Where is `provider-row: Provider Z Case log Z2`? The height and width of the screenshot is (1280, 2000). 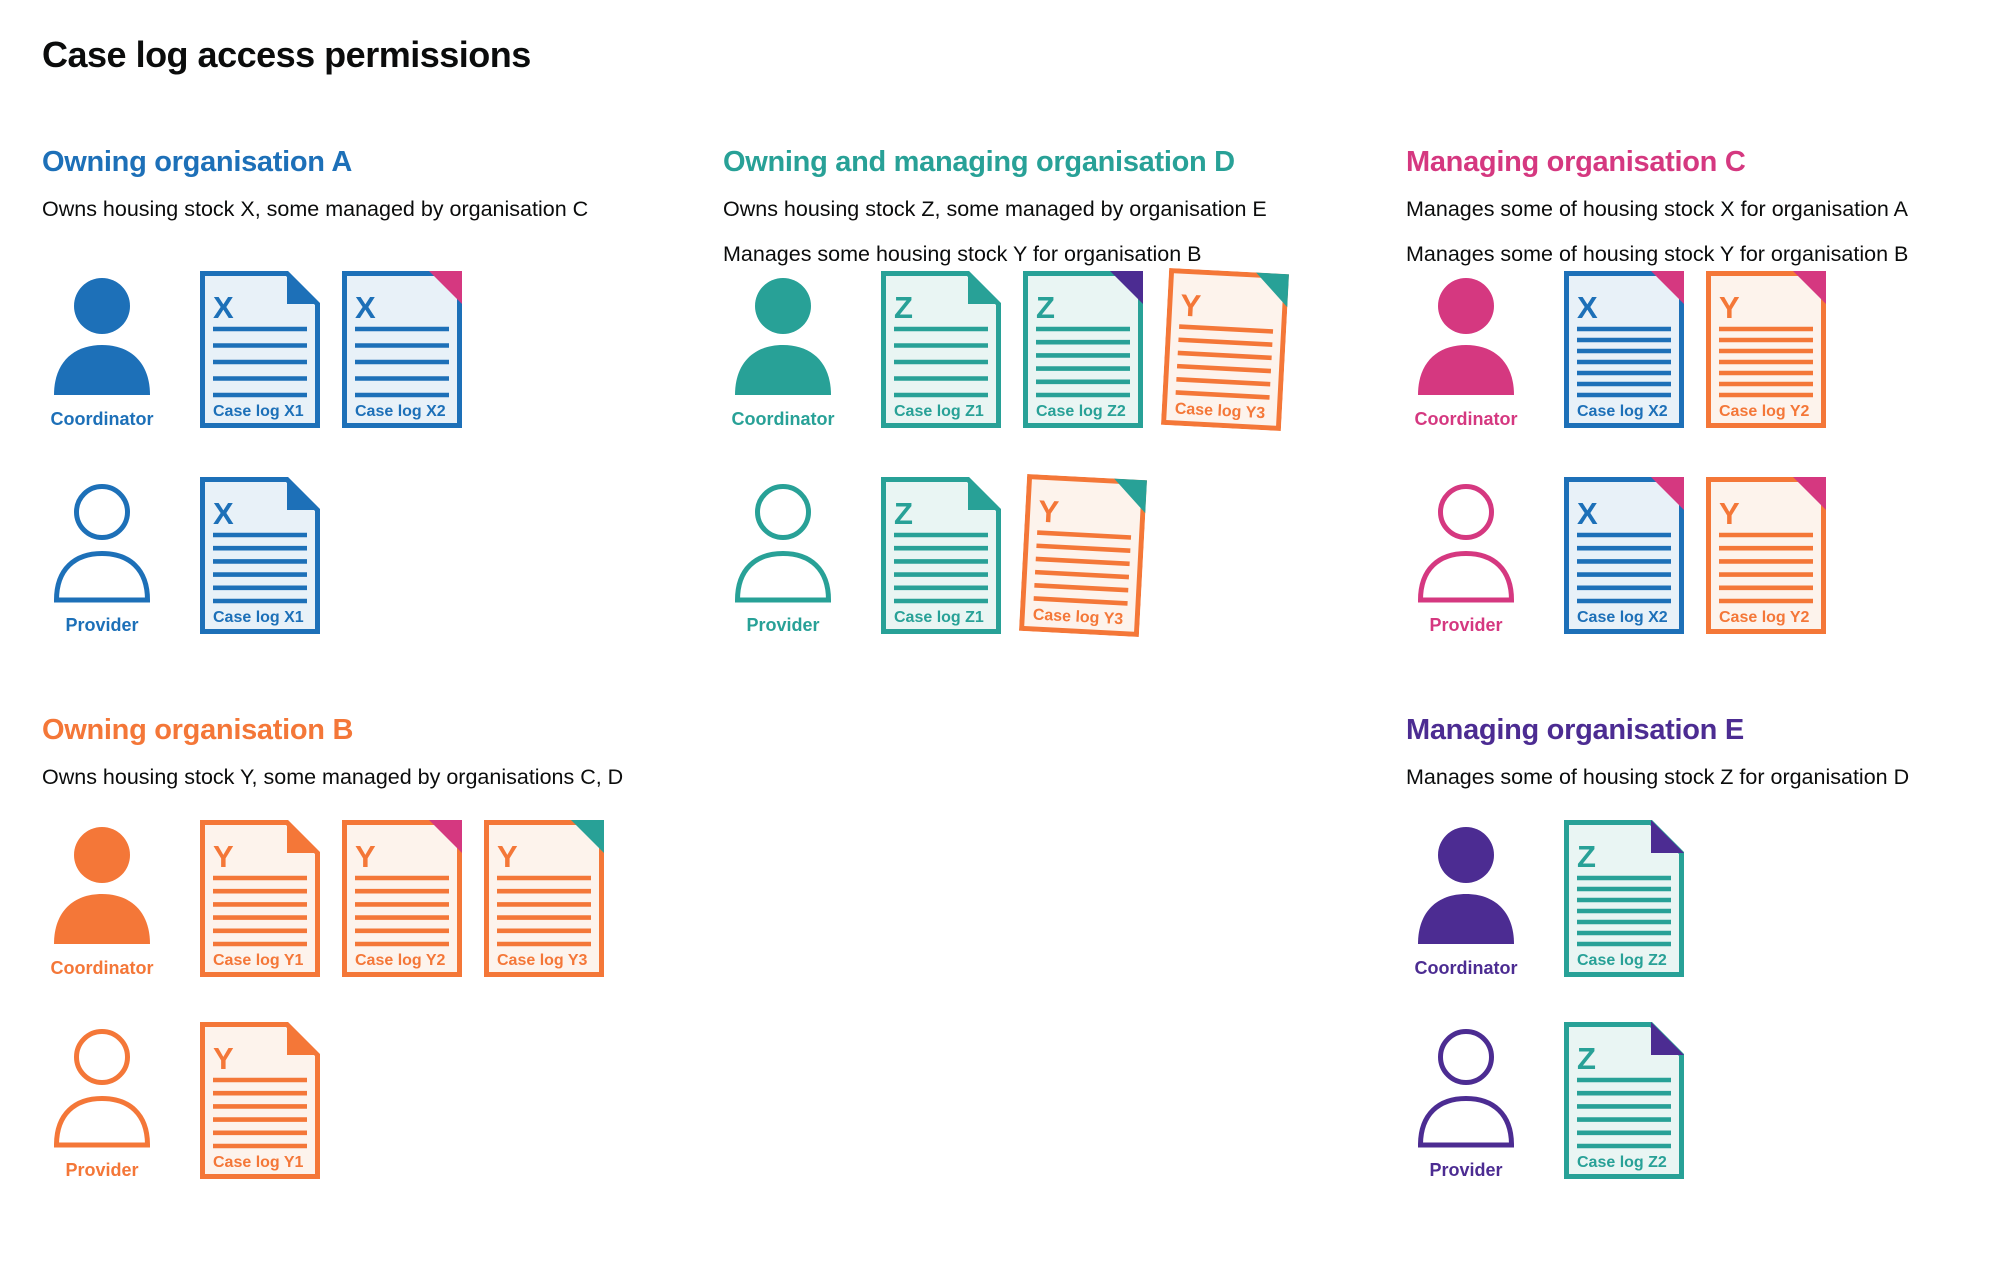
provider-row: Provider Z Case log Z2 is located at coordinates (1545, 1101).